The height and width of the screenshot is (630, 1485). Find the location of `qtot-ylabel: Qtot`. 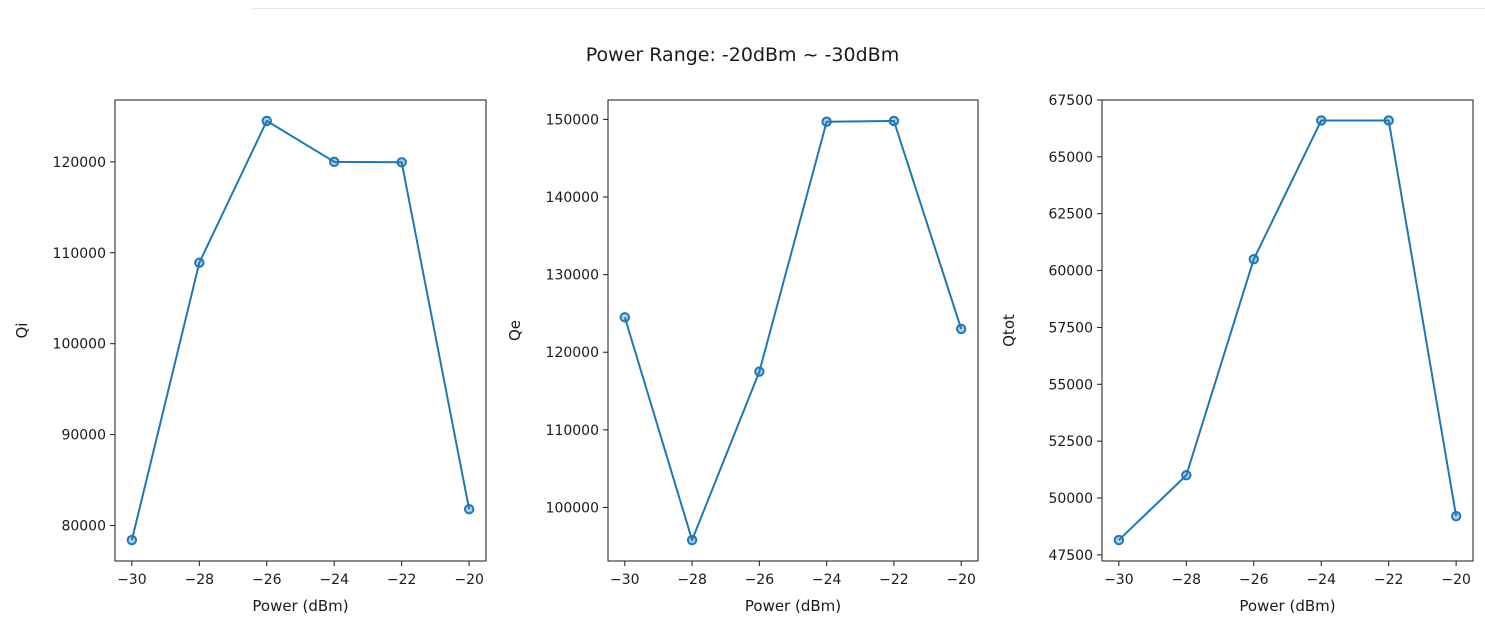

qtot-ylabel: Qtot is located at coordinates (1009, 330).